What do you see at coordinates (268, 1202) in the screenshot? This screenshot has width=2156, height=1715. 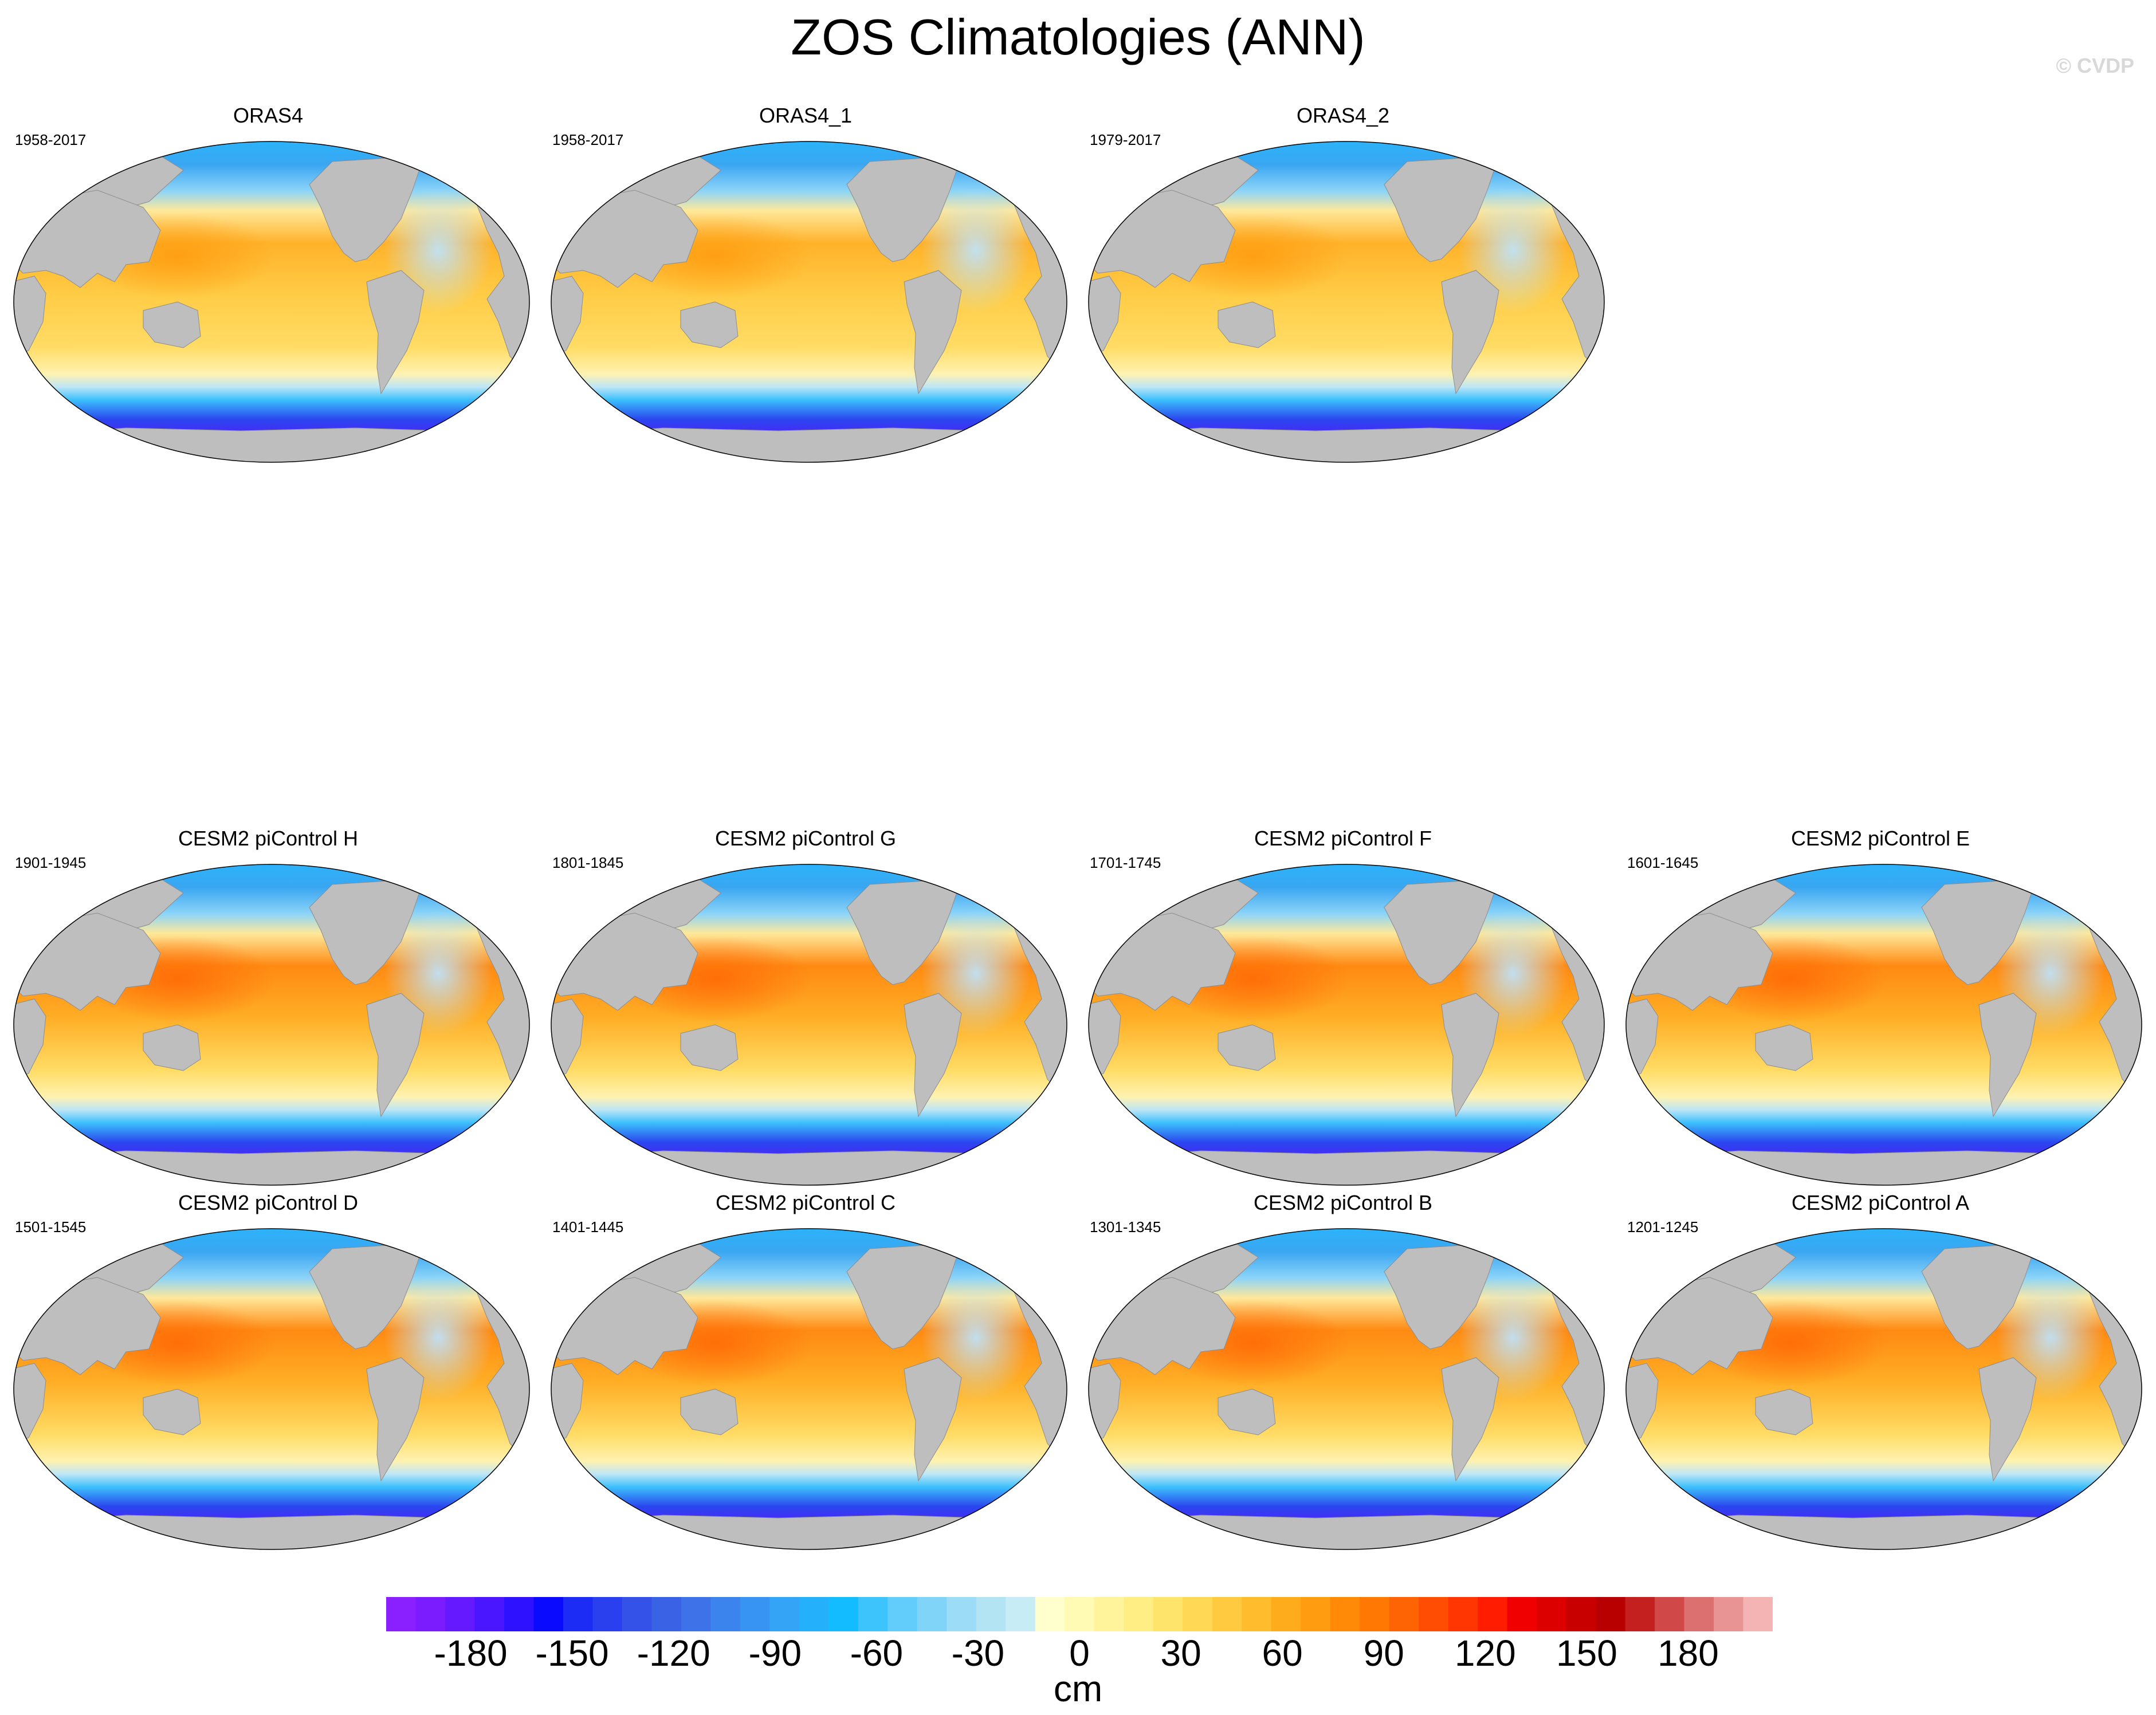 I see `panel-title: CESM2 piControl D` at bounding box center [268, 1202].